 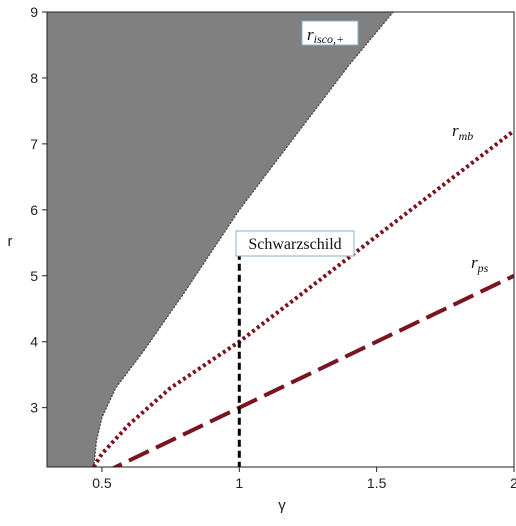 What do you see at coordinates (34, 408) in the screenshot?
I see `y-tick-label: 3` at bounding box center [34, 408].